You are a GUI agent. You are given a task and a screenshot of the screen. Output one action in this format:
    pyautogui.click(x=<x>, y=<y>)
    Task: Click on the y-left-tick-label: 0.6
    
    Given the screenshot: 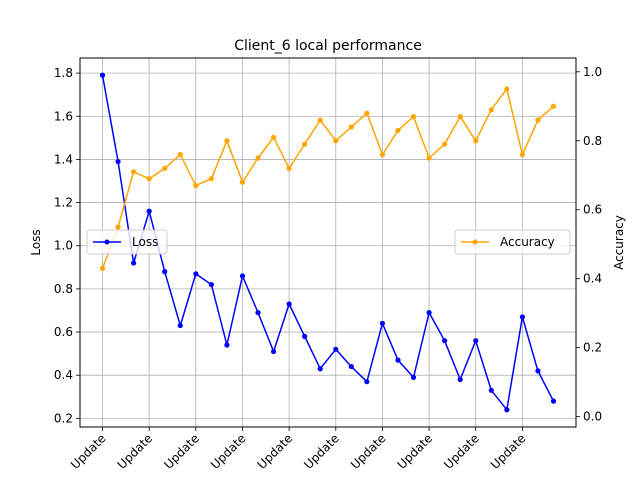 What is the action you would take?
    pyautogui.click(x=63, y=332)
    